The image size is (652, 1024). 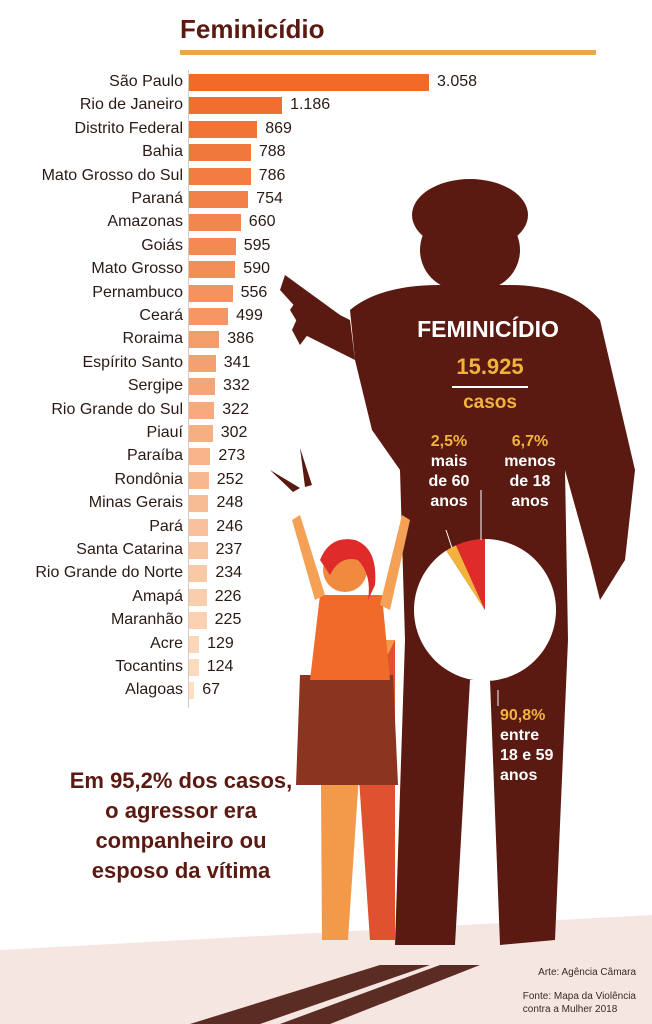 I want to click on value-label: 273, so click(x=232, y=456).